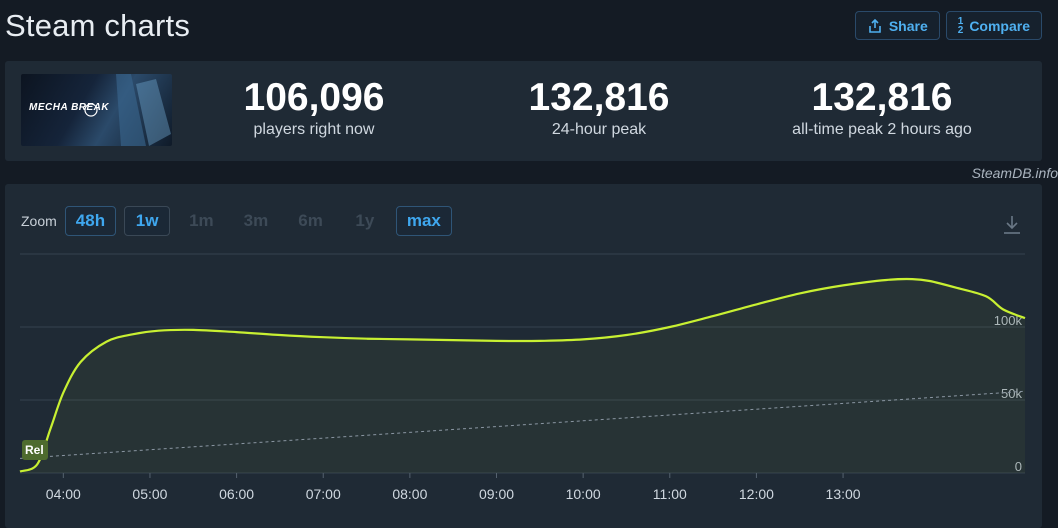  What do you see at coordinates (314, 97) in the screenshot?
I see `stat-value: 106,096` at bounding box center [314, 97].